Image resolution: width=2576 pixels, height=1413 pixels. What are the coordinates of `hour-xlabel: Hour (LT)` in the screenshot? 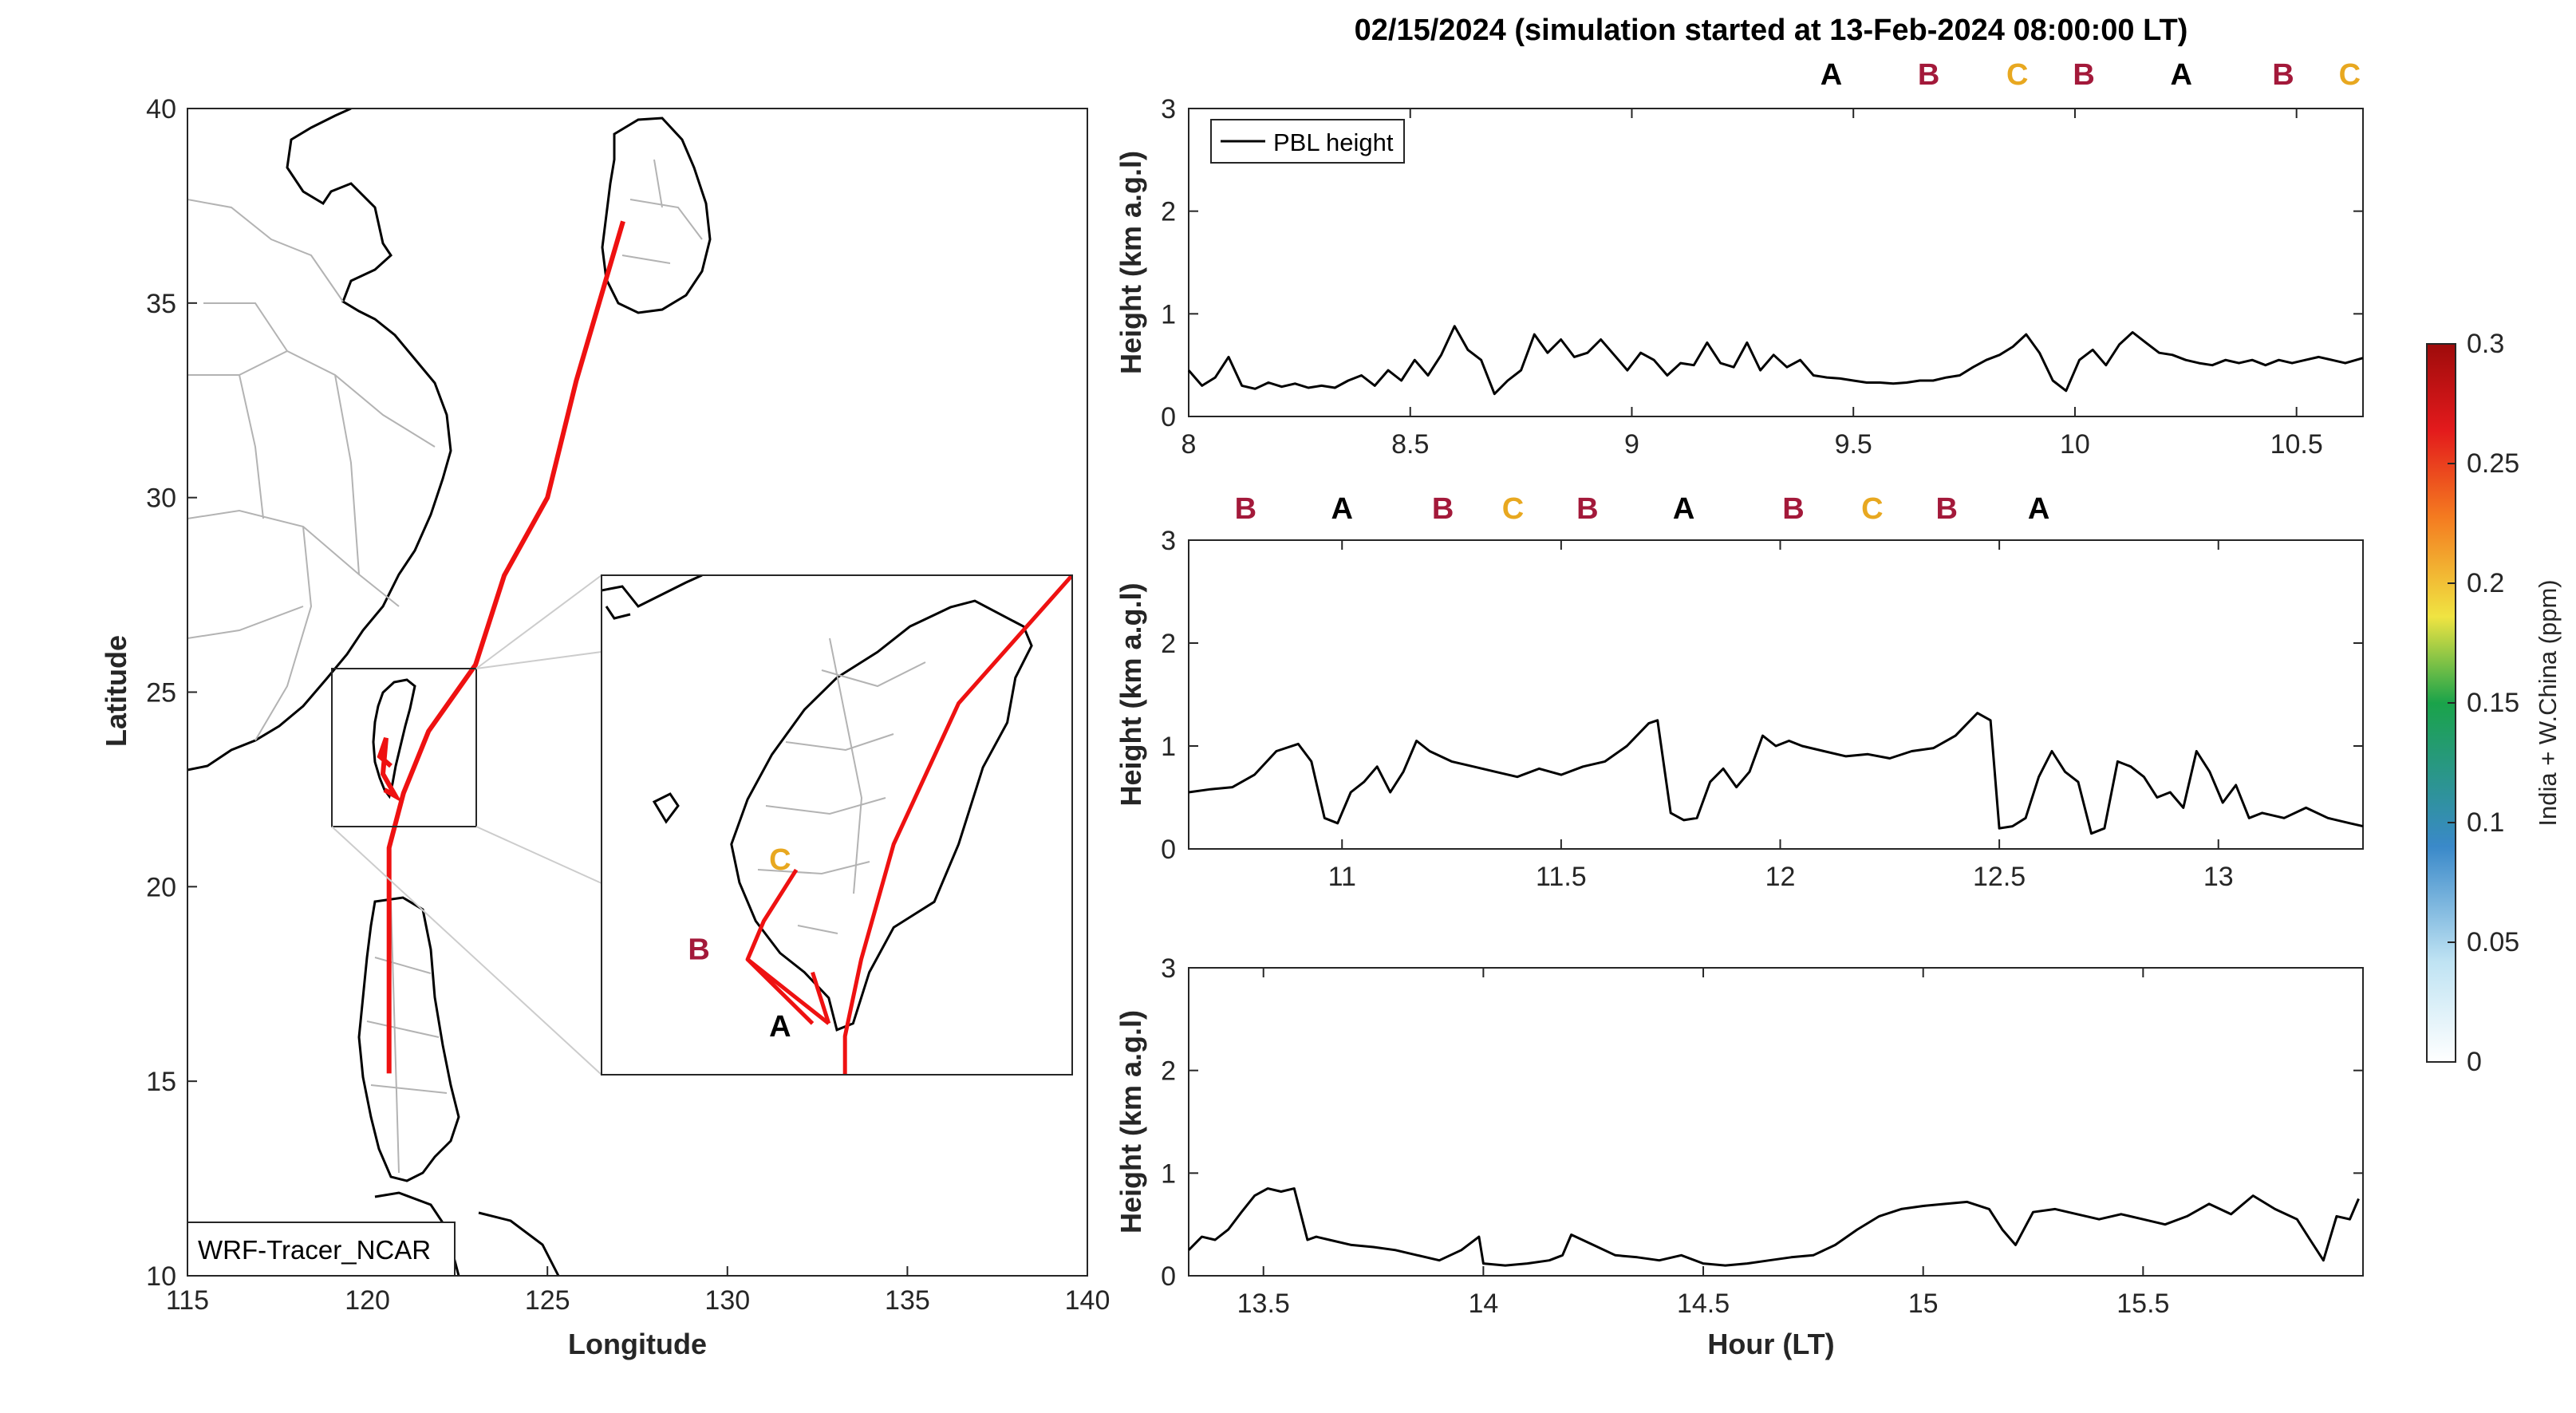 It's located at (1771, 1344).